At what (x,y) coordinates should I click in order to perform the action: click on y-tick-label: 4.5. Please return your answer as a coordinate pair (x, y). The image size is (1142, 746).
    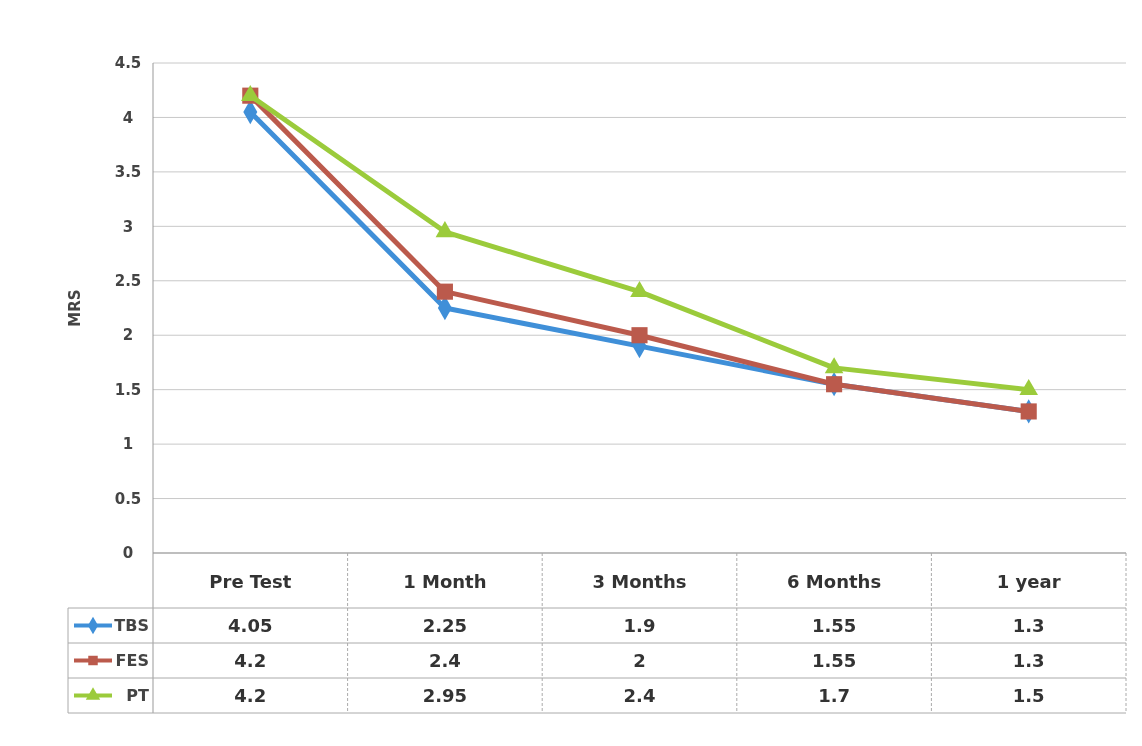
    Looking at the image, I should click on (128, 63).